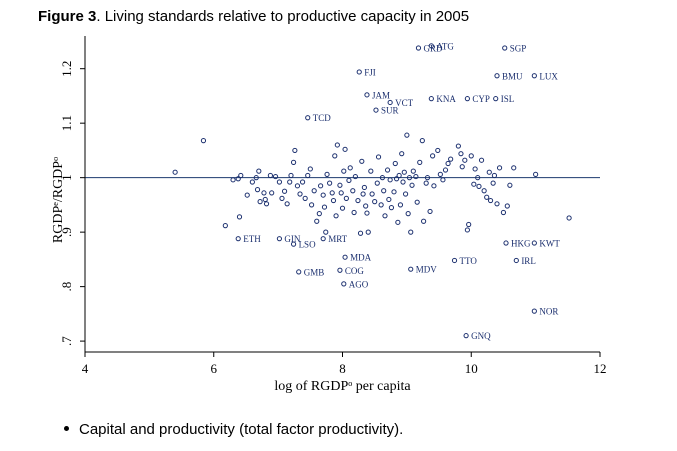 This screenshot has height=451, width=677. What do you see at coordinates (58, 200) in the screenshot?
I see `y-axis-label: RGDPᵉ/RGDPᵒ` at bounding box center [58, 200].